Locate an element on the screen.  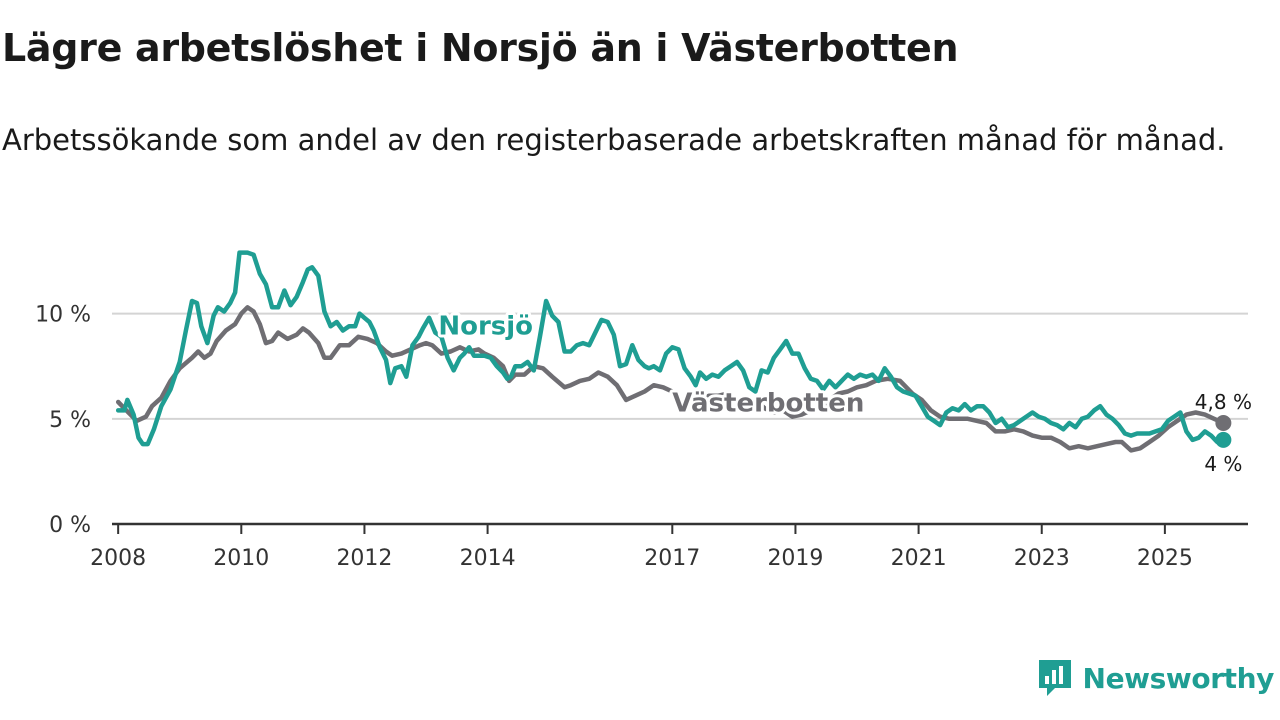
x-tick-label: 2008 is located at coordinates (118, 558).